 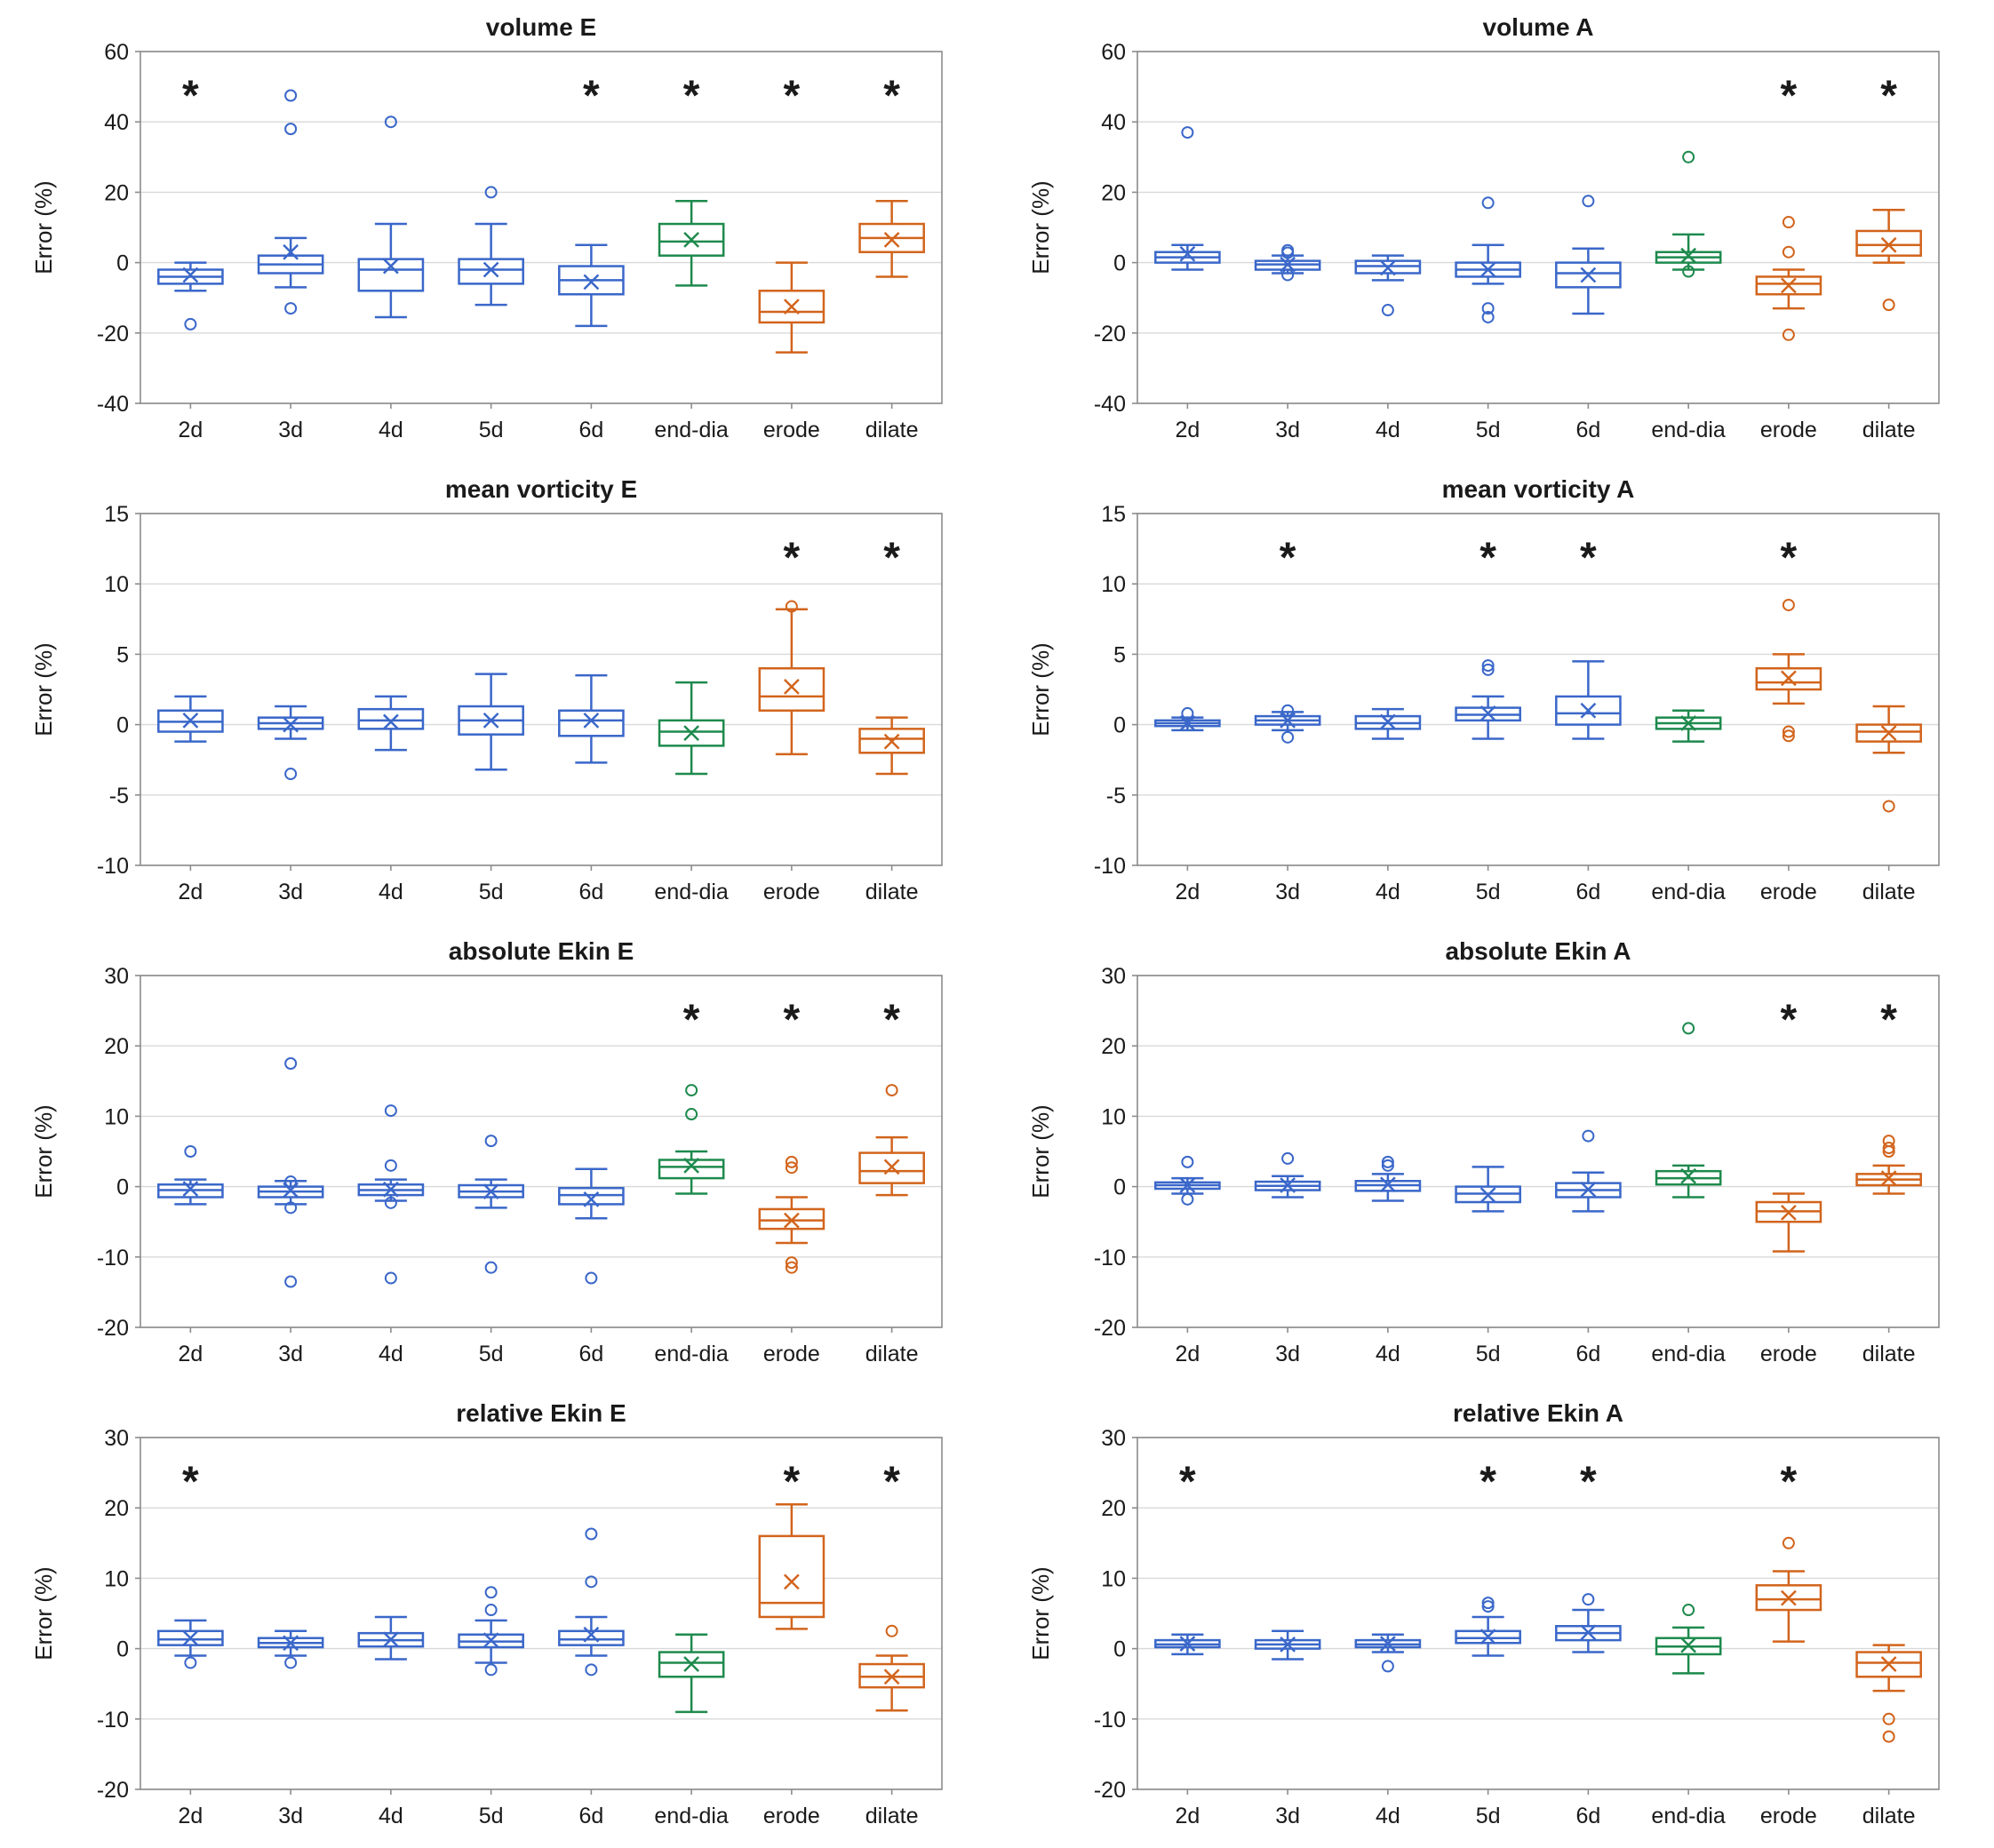 What do you see at coordinates (116, 122) in the screenshot?
I see `svg-text: 40` at bounding box center [116, 122].